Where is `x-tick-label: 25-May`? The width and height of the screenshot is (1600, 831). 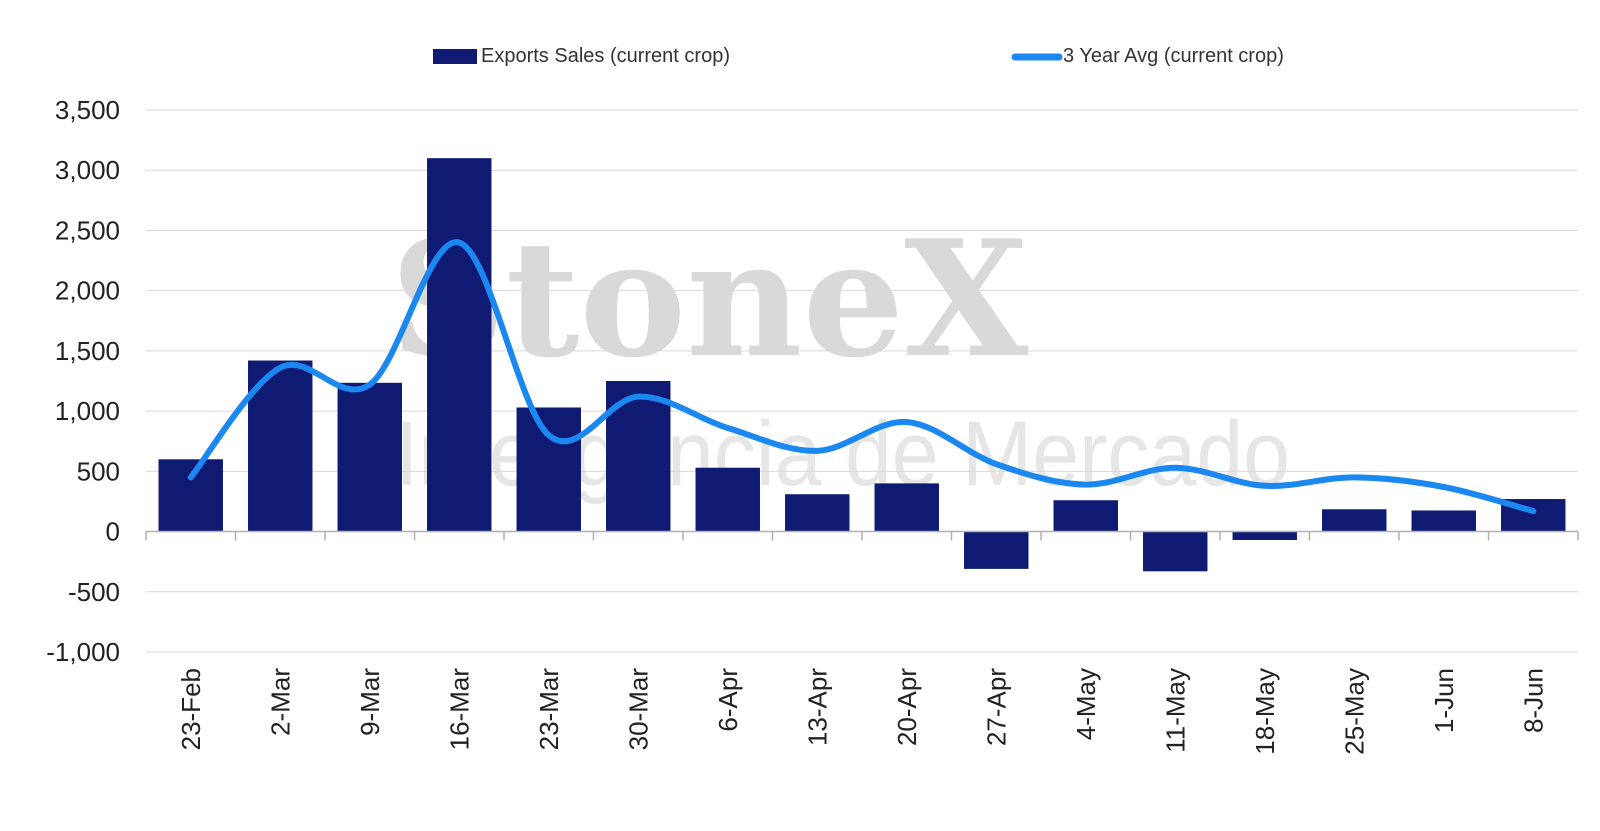
x-tick-label: 25-May is located at coordinates (1354, 711).